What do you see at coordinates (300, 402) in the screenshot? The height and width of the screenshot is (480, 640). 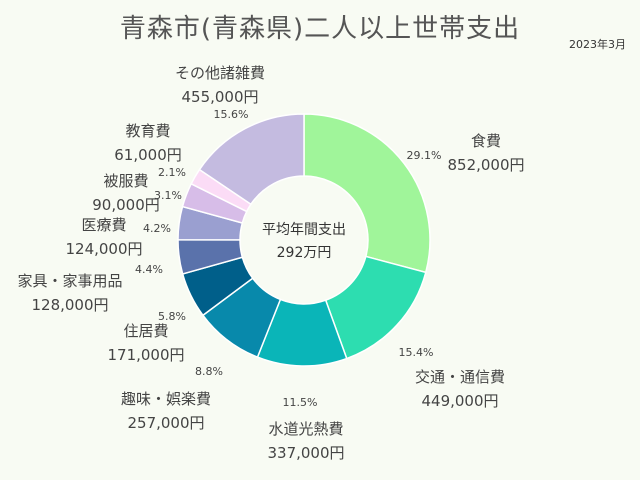 I see `slice-percent-label: 11.5%` at bounding box center [300, 402].